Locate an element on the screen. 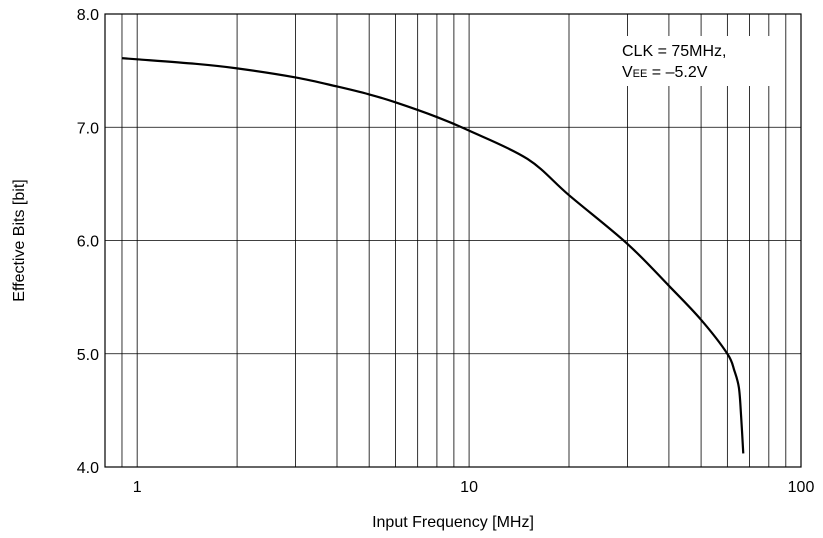 The height and width of the screenshot is (538, 823). annotation-v: V is located at coordinates (627, 72).